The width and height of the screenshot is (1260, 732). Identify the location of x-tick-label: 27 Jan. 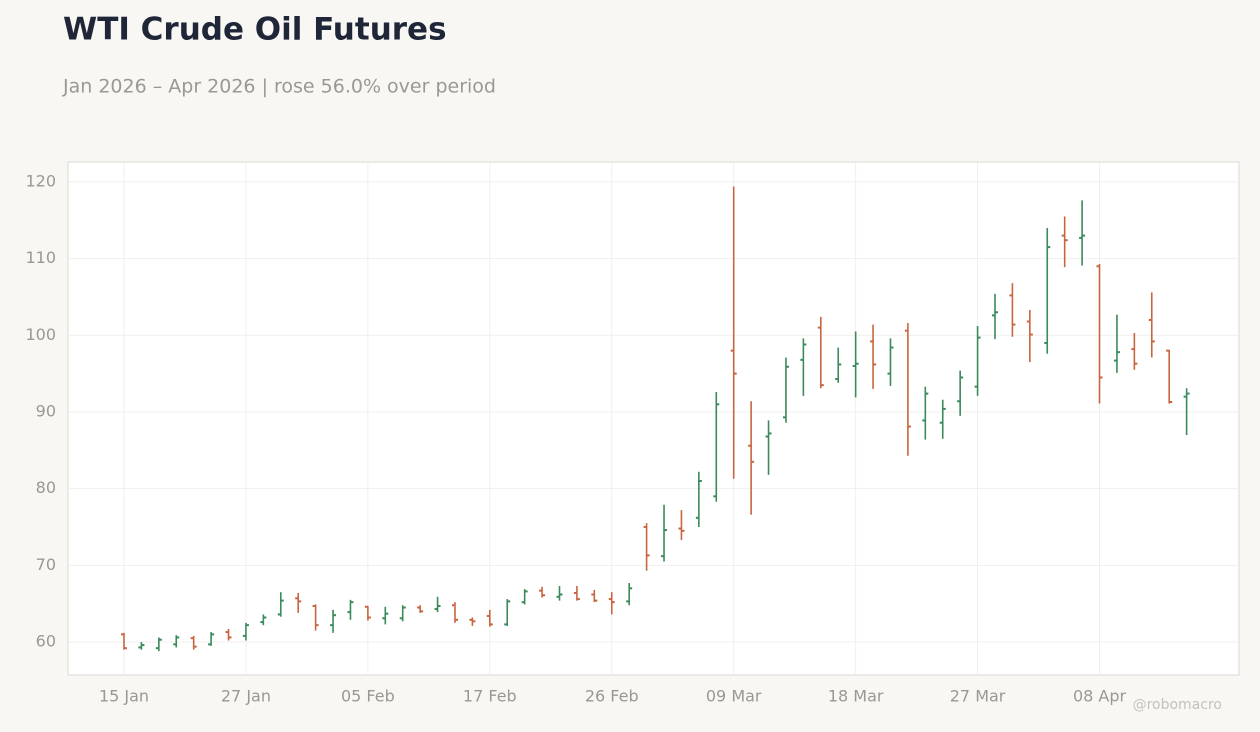
(246, 696).